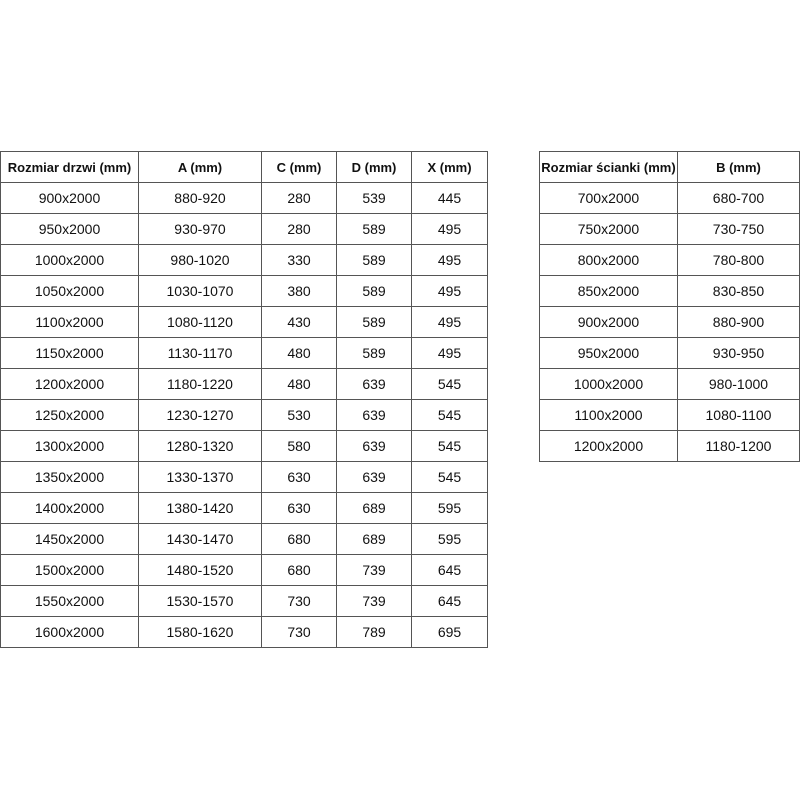 This screenshot has height=800, width=800. Describe the element at coordinates (738, 291) in the screenshot. I see `table-cell: 830-850` at that location.